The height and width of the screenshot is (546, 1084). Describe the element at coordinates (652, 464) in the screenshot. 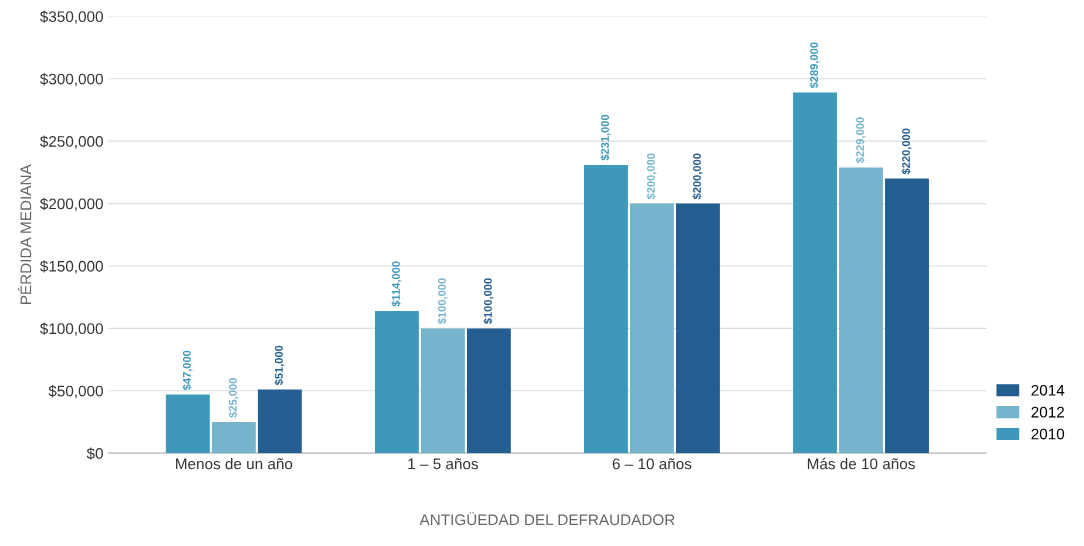

I see `x-tick-label: 6 – 10 años` at that location.